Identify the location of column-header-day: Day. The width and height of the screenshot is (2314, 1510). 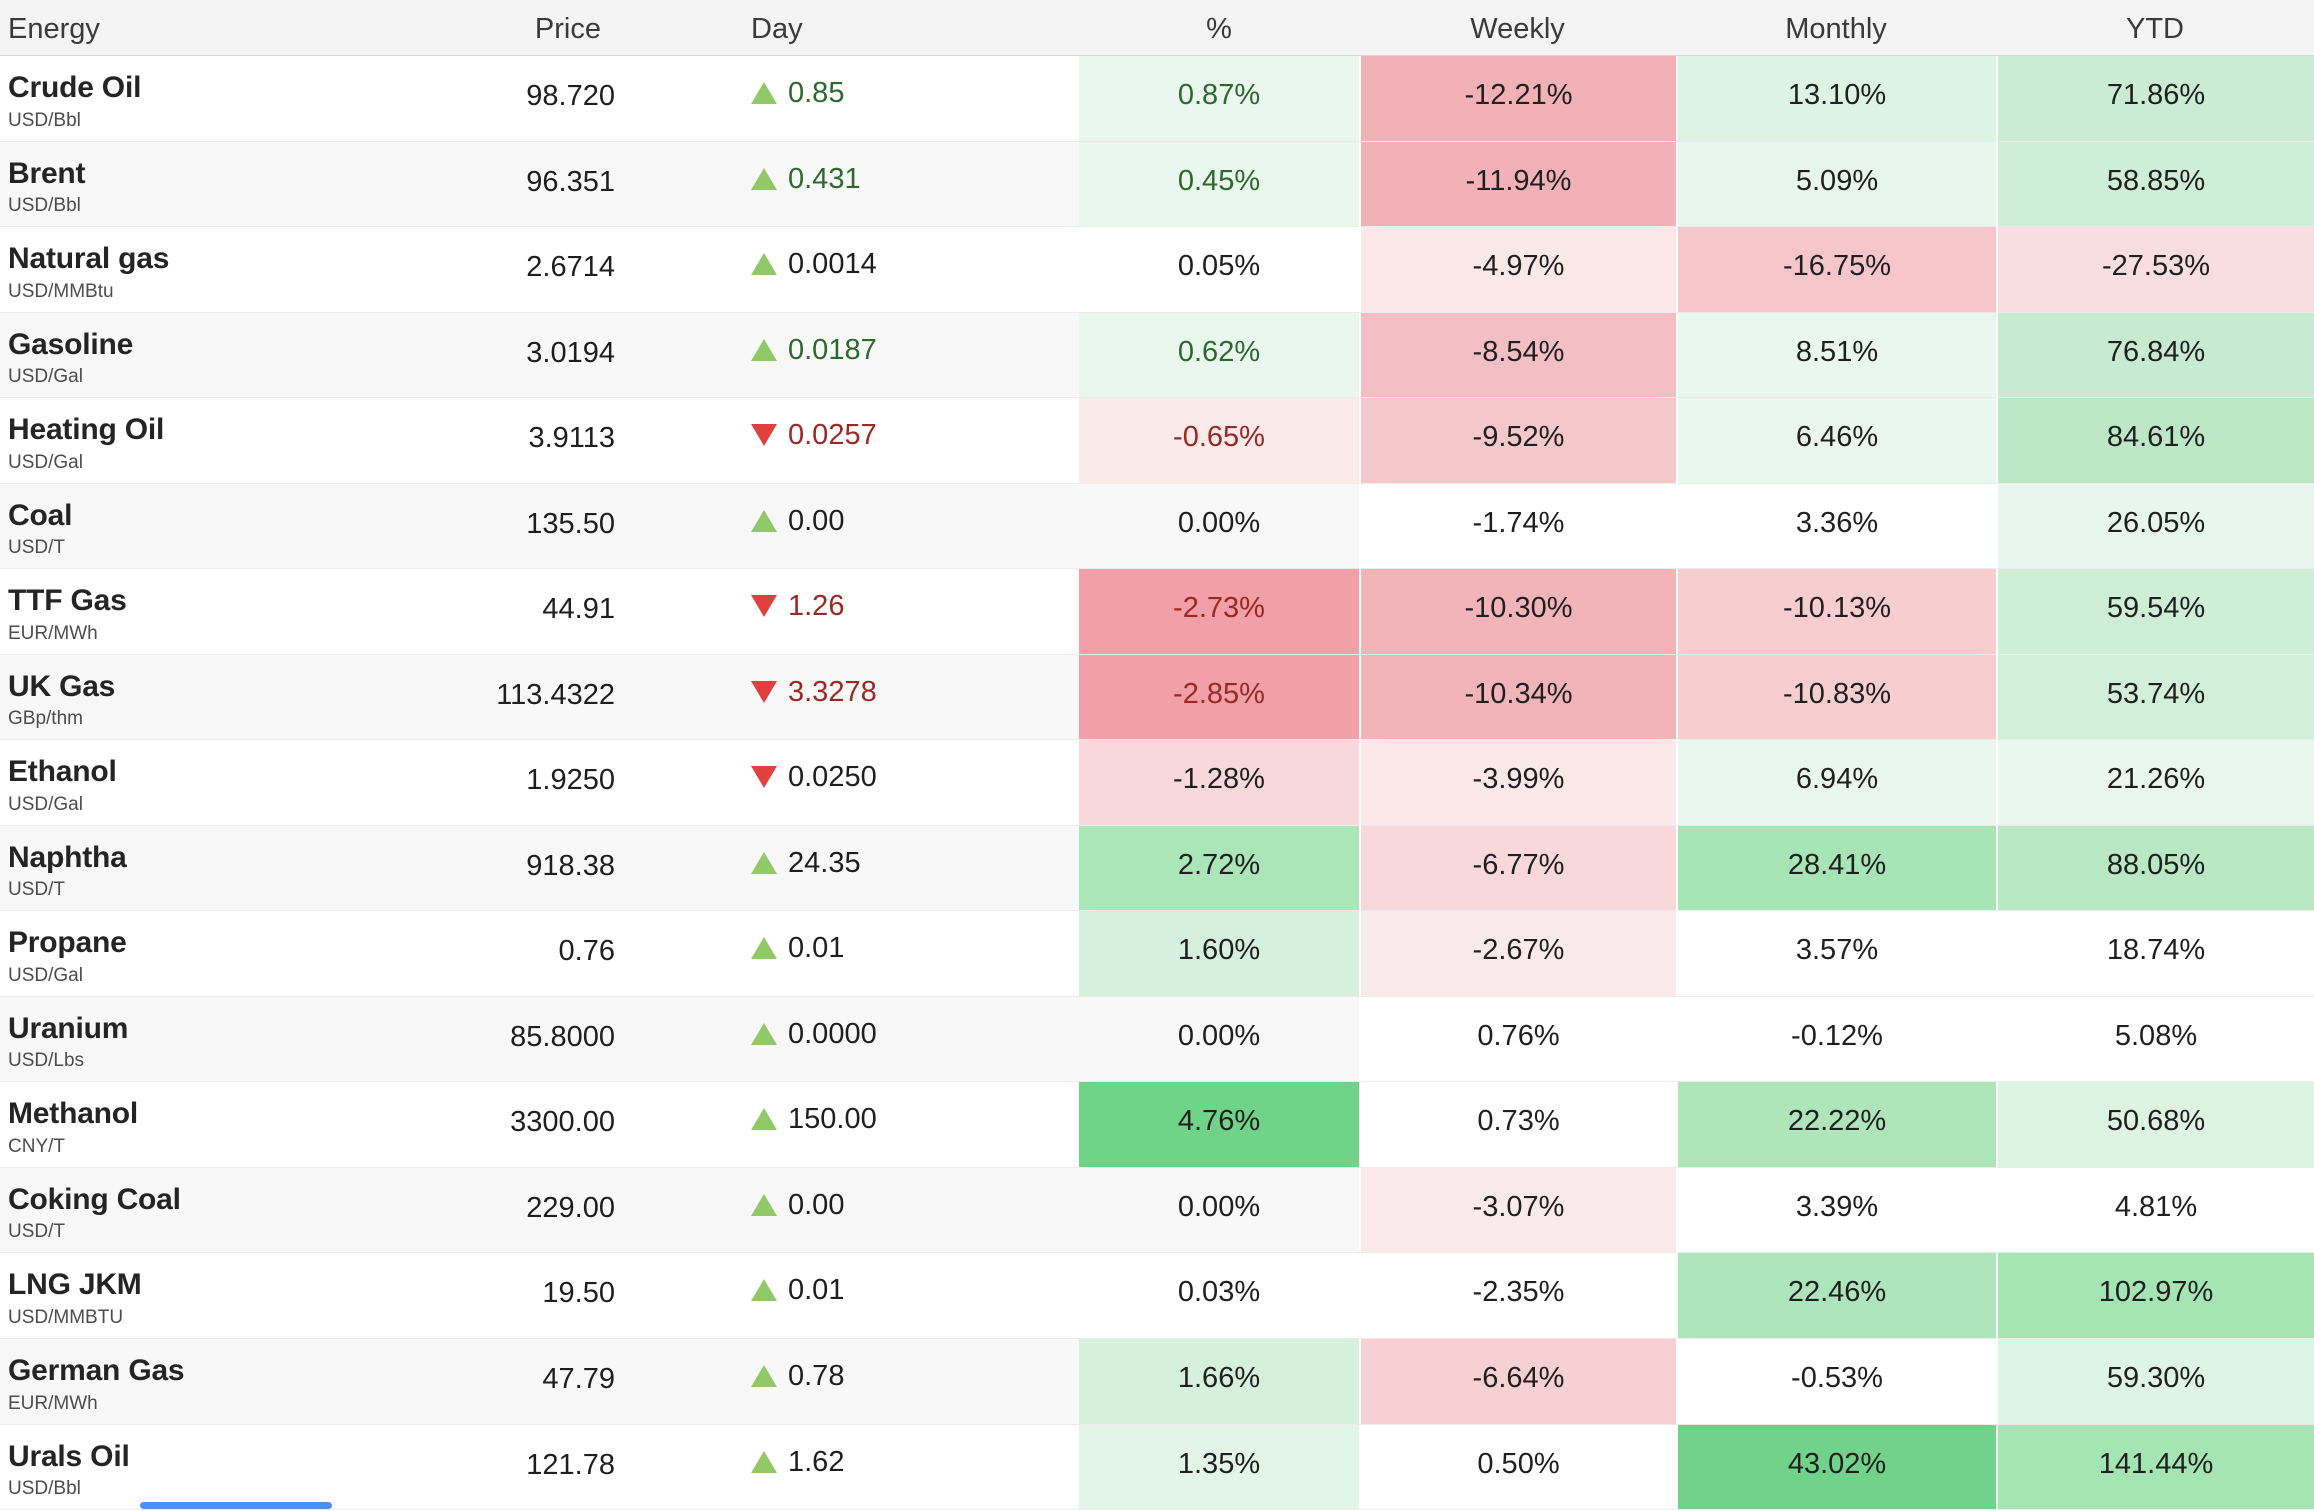
(777, 29).